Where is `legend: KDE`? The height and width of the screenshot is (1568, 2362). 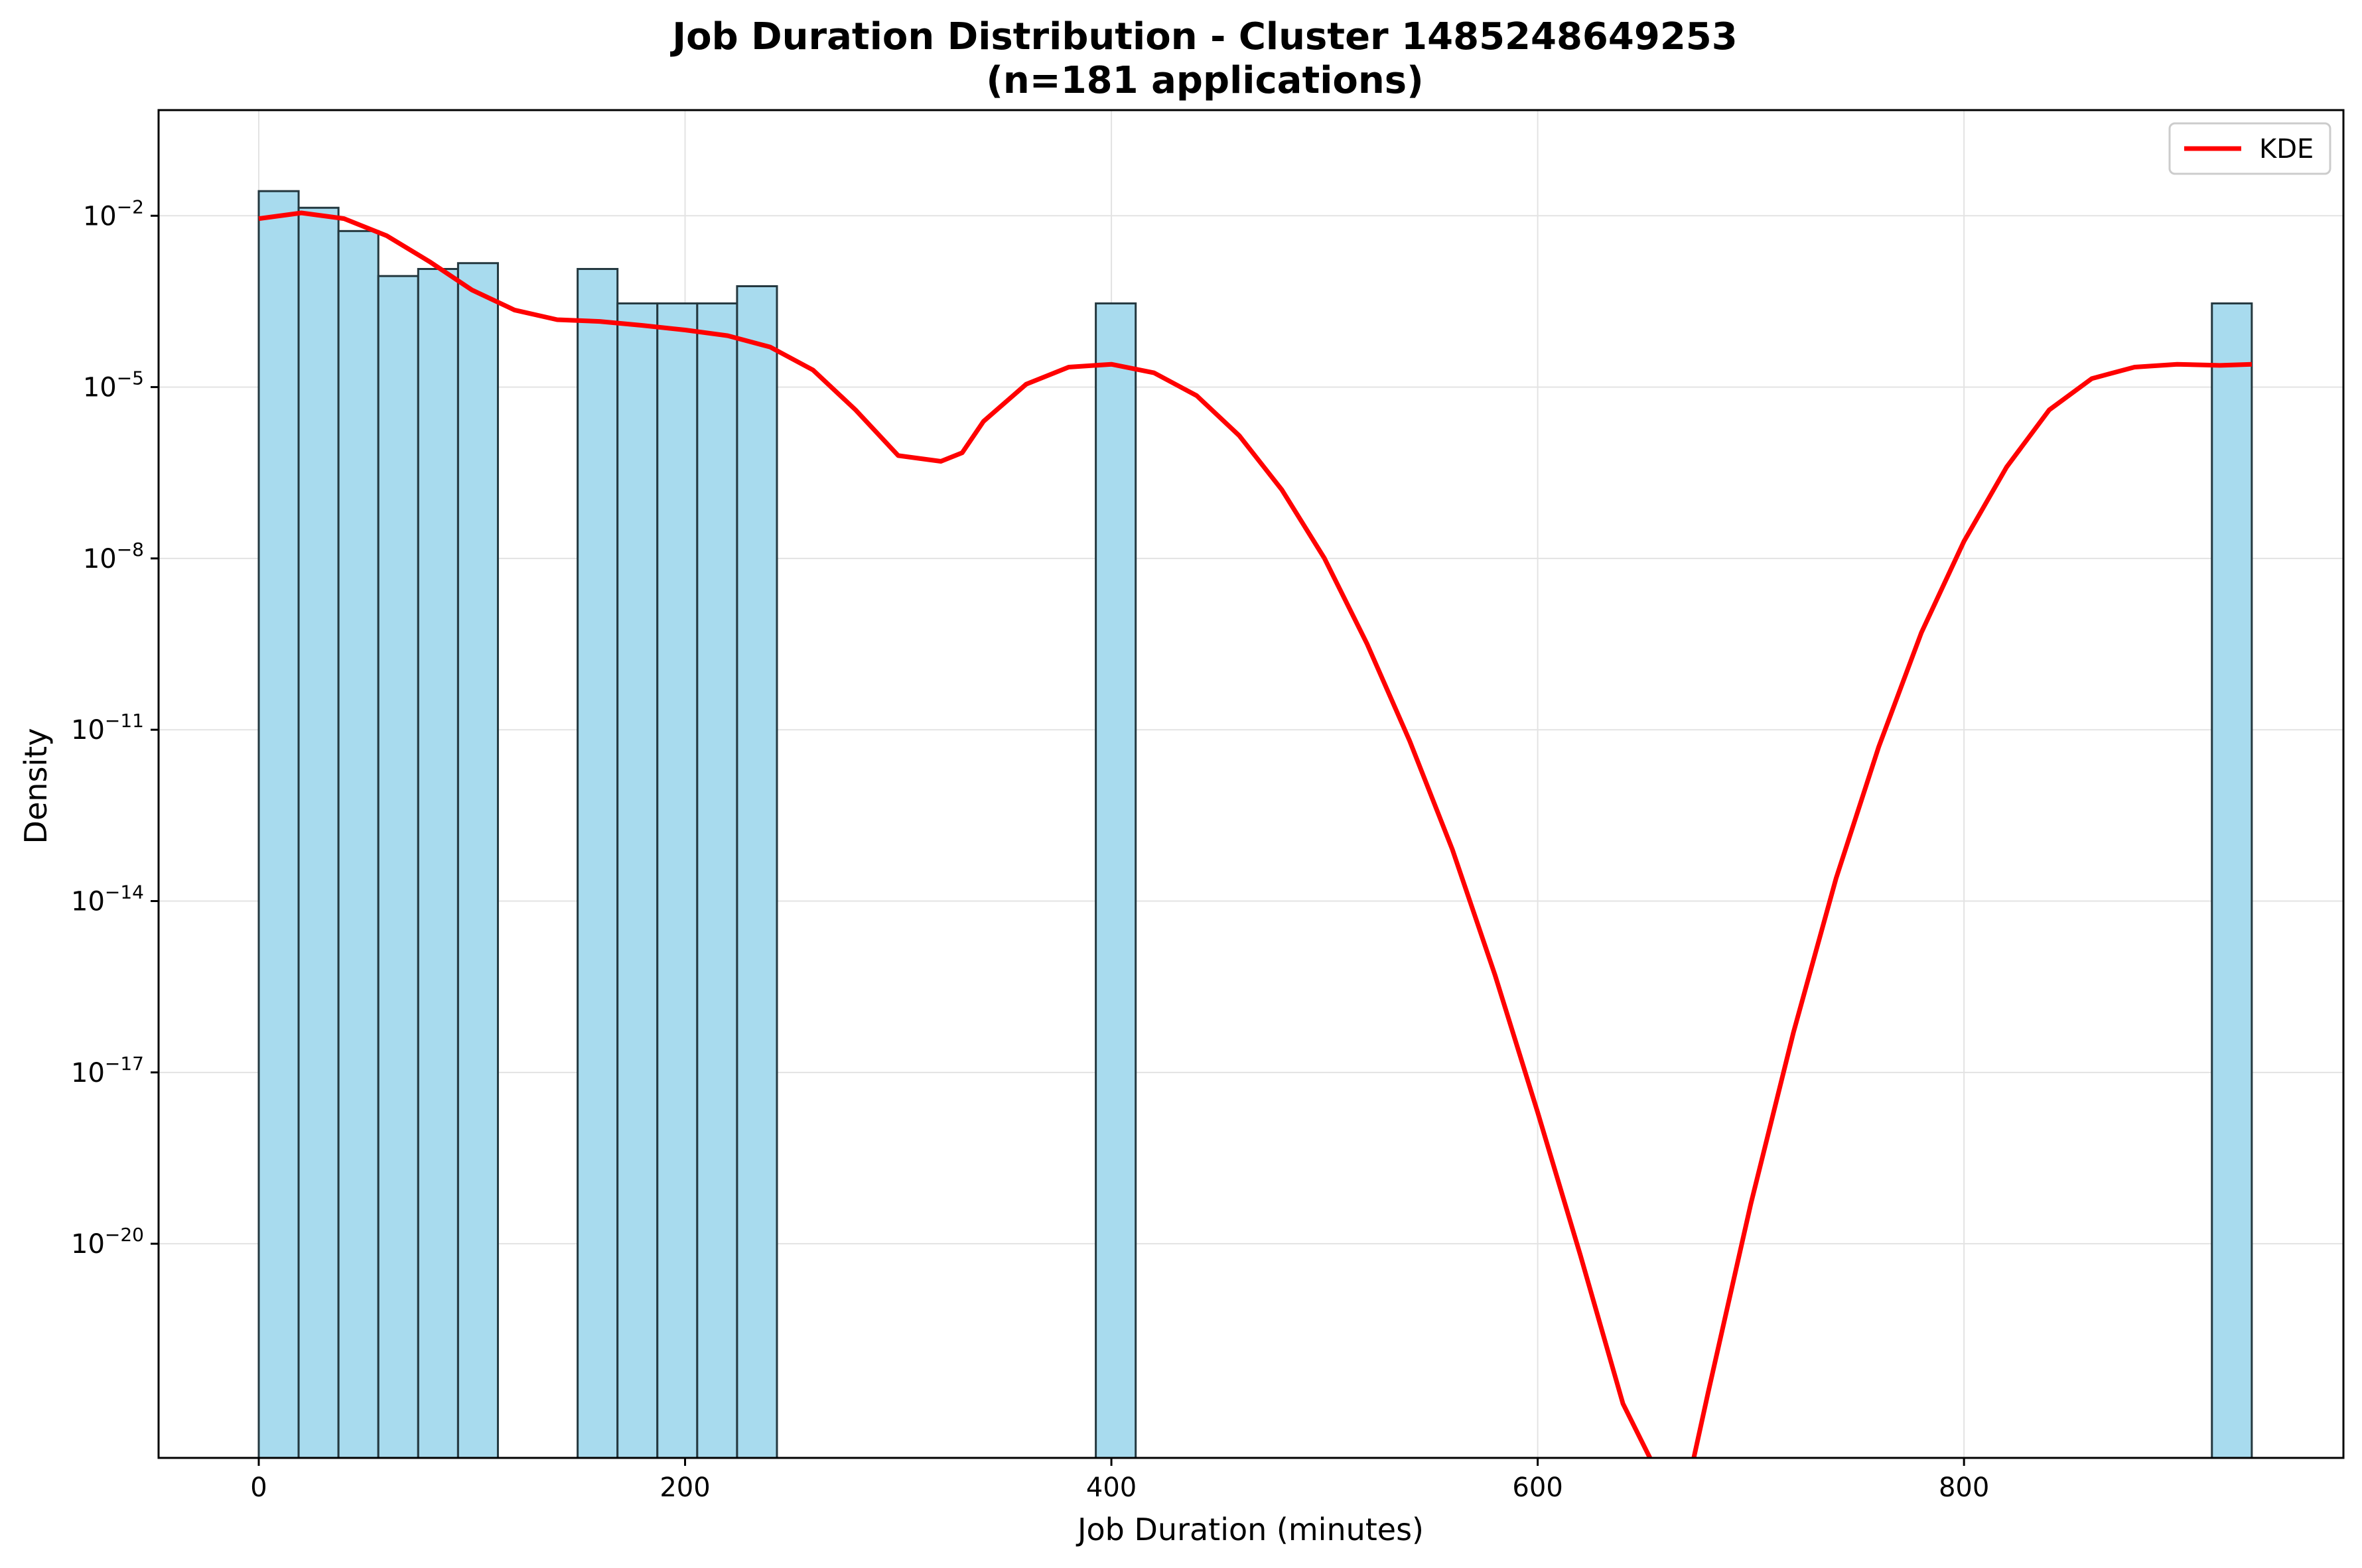
legend: KDE is located at coordinates (2249, 148).